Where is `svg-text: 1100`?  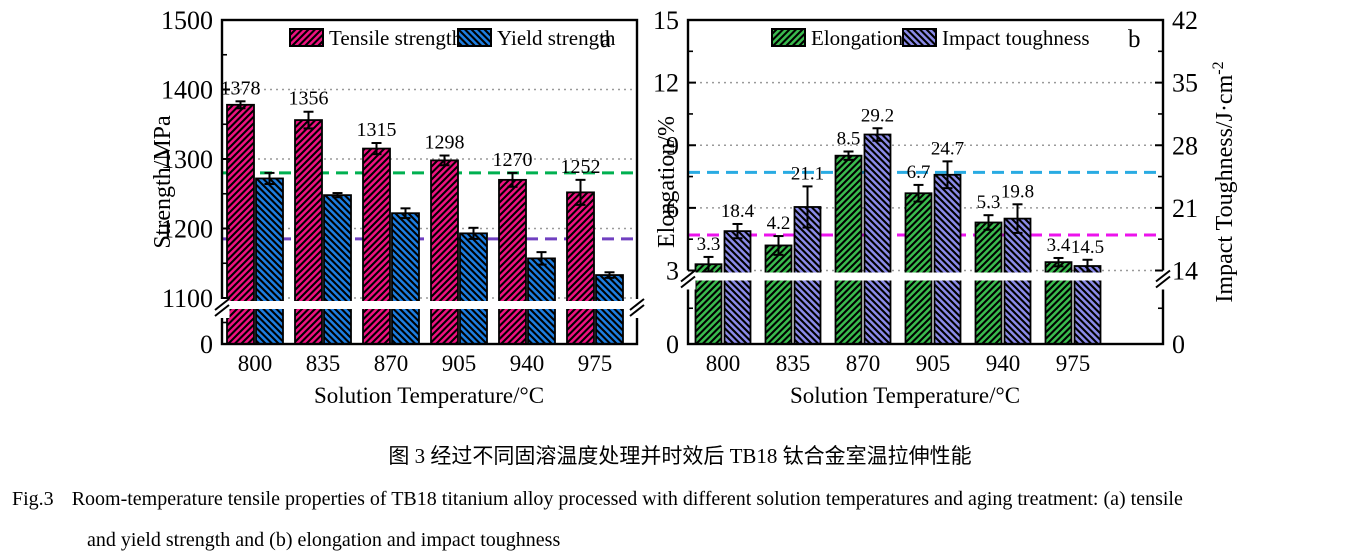 svg-text: 1100 is located at coordinates (187, 298).